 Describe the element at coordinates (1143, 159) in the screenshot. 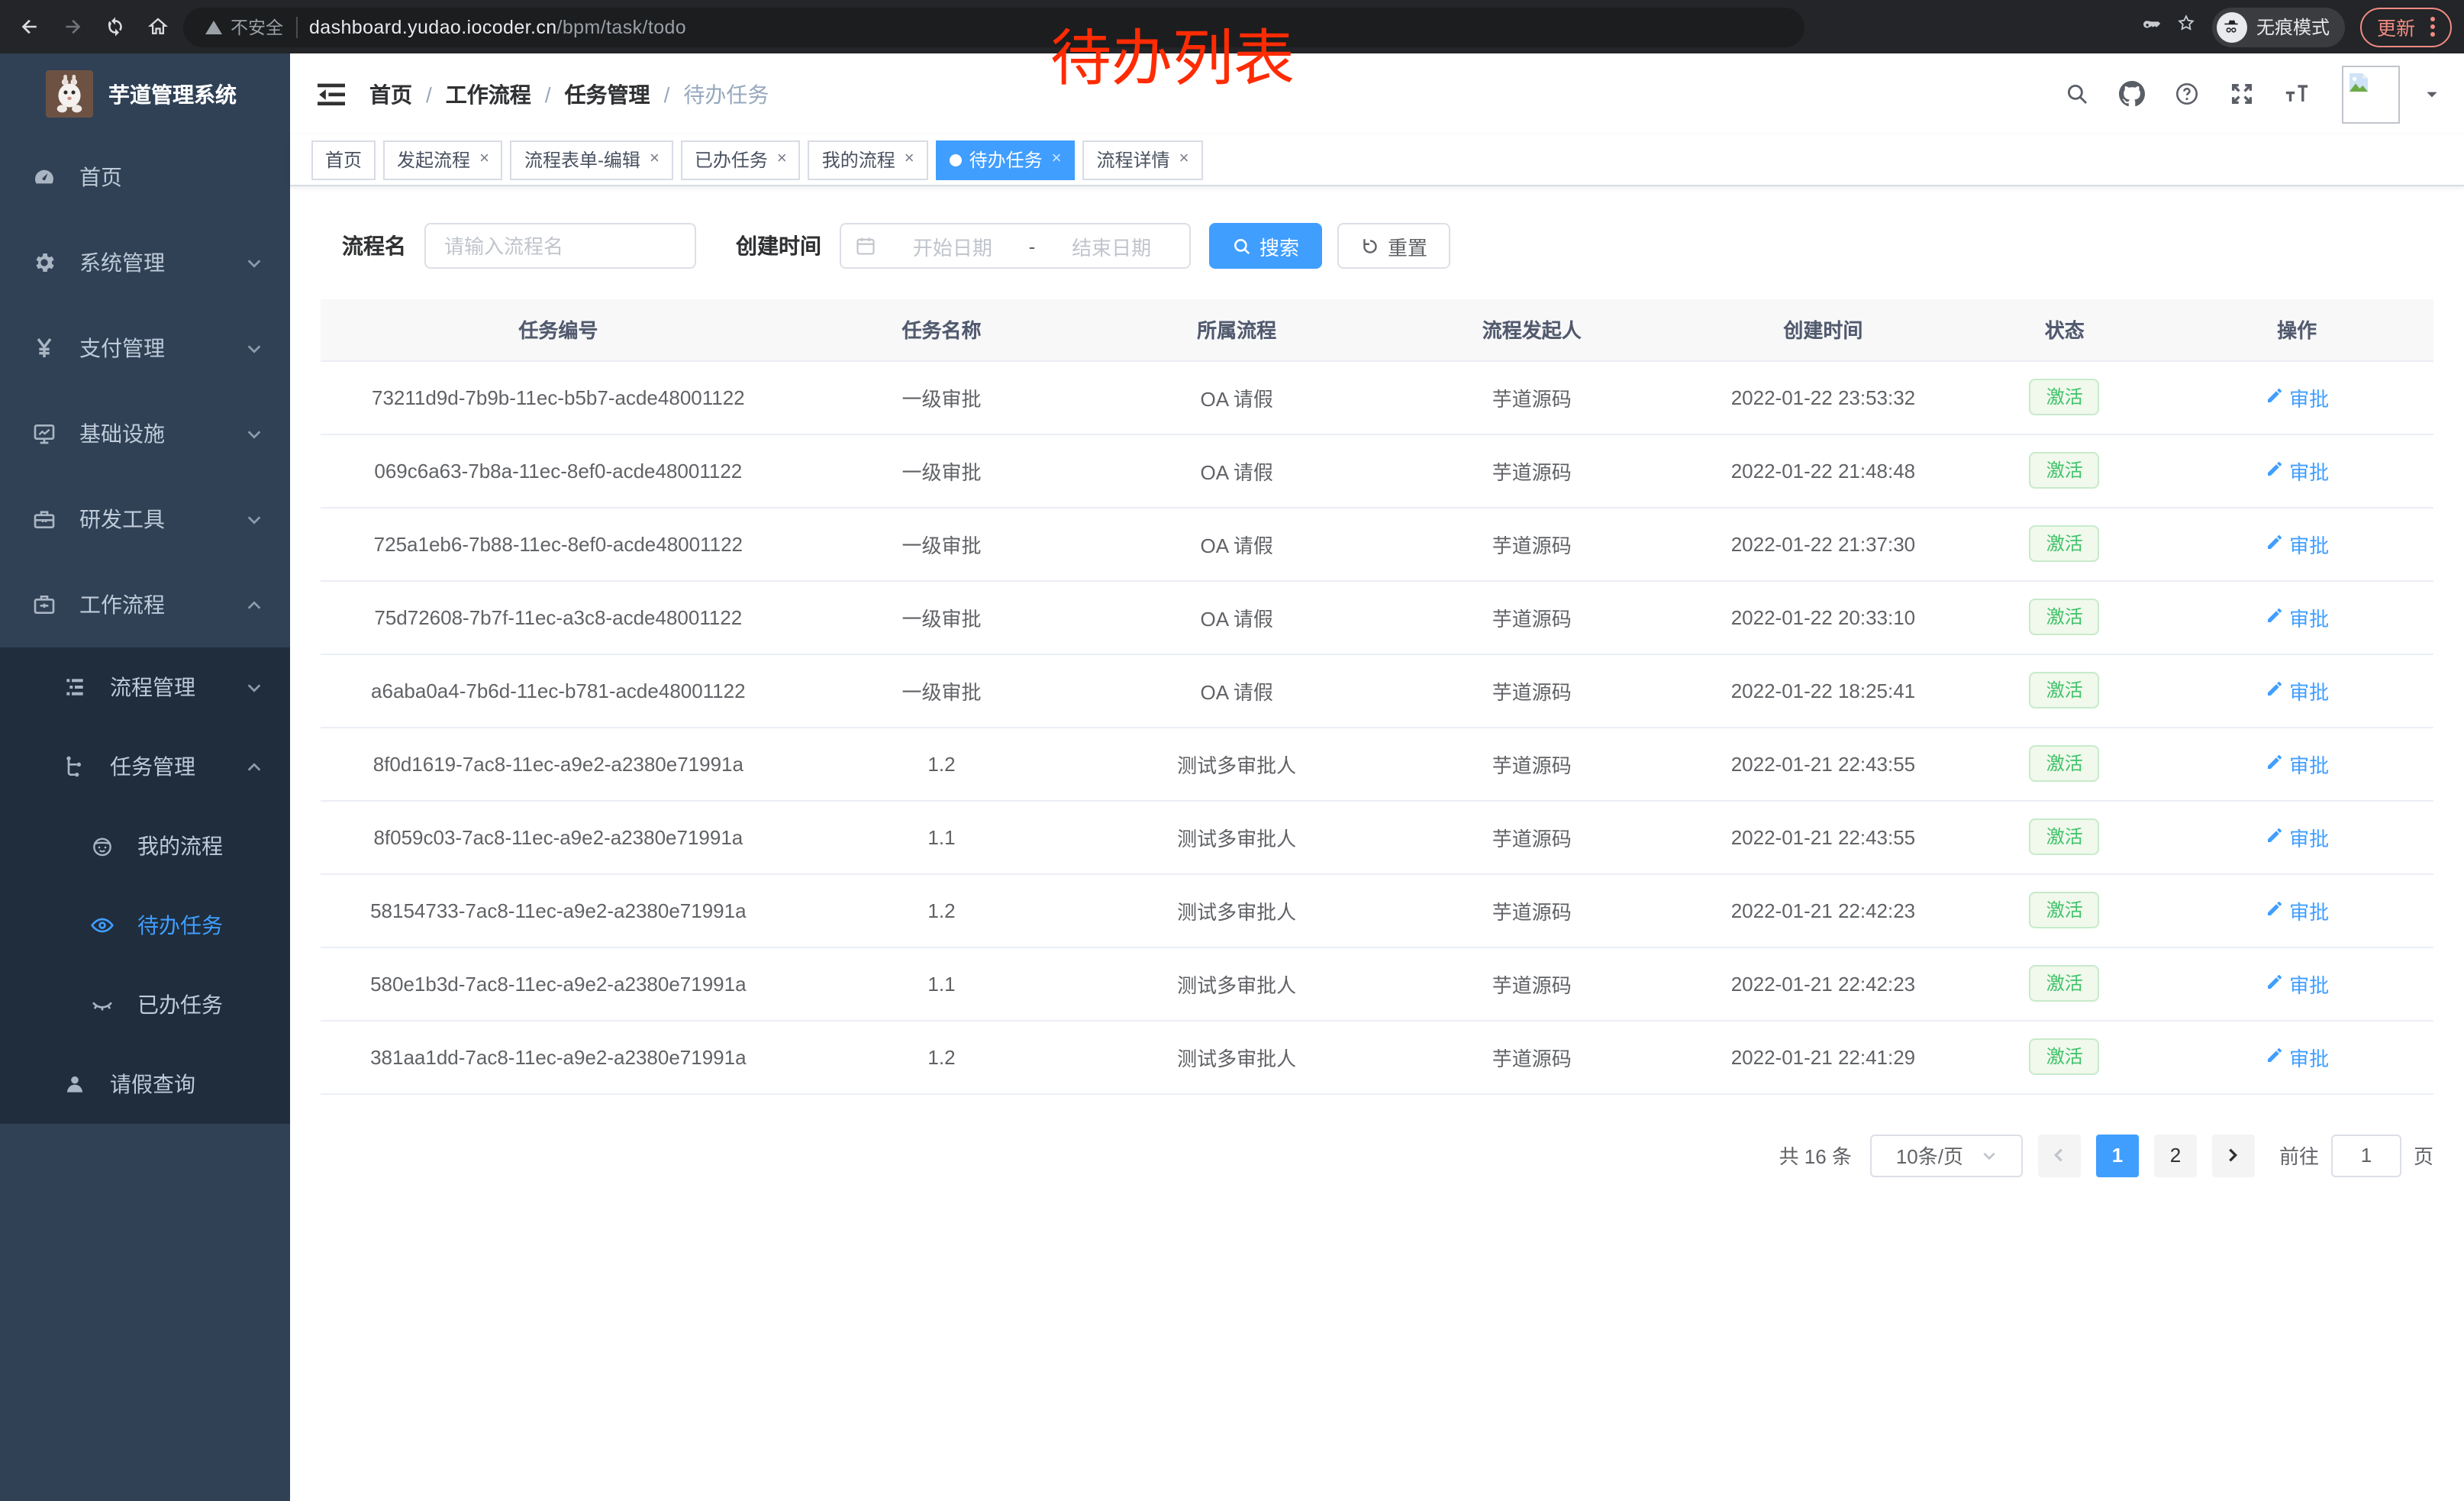

I see `tab-process-detail: 流程详情 ×` at that location.